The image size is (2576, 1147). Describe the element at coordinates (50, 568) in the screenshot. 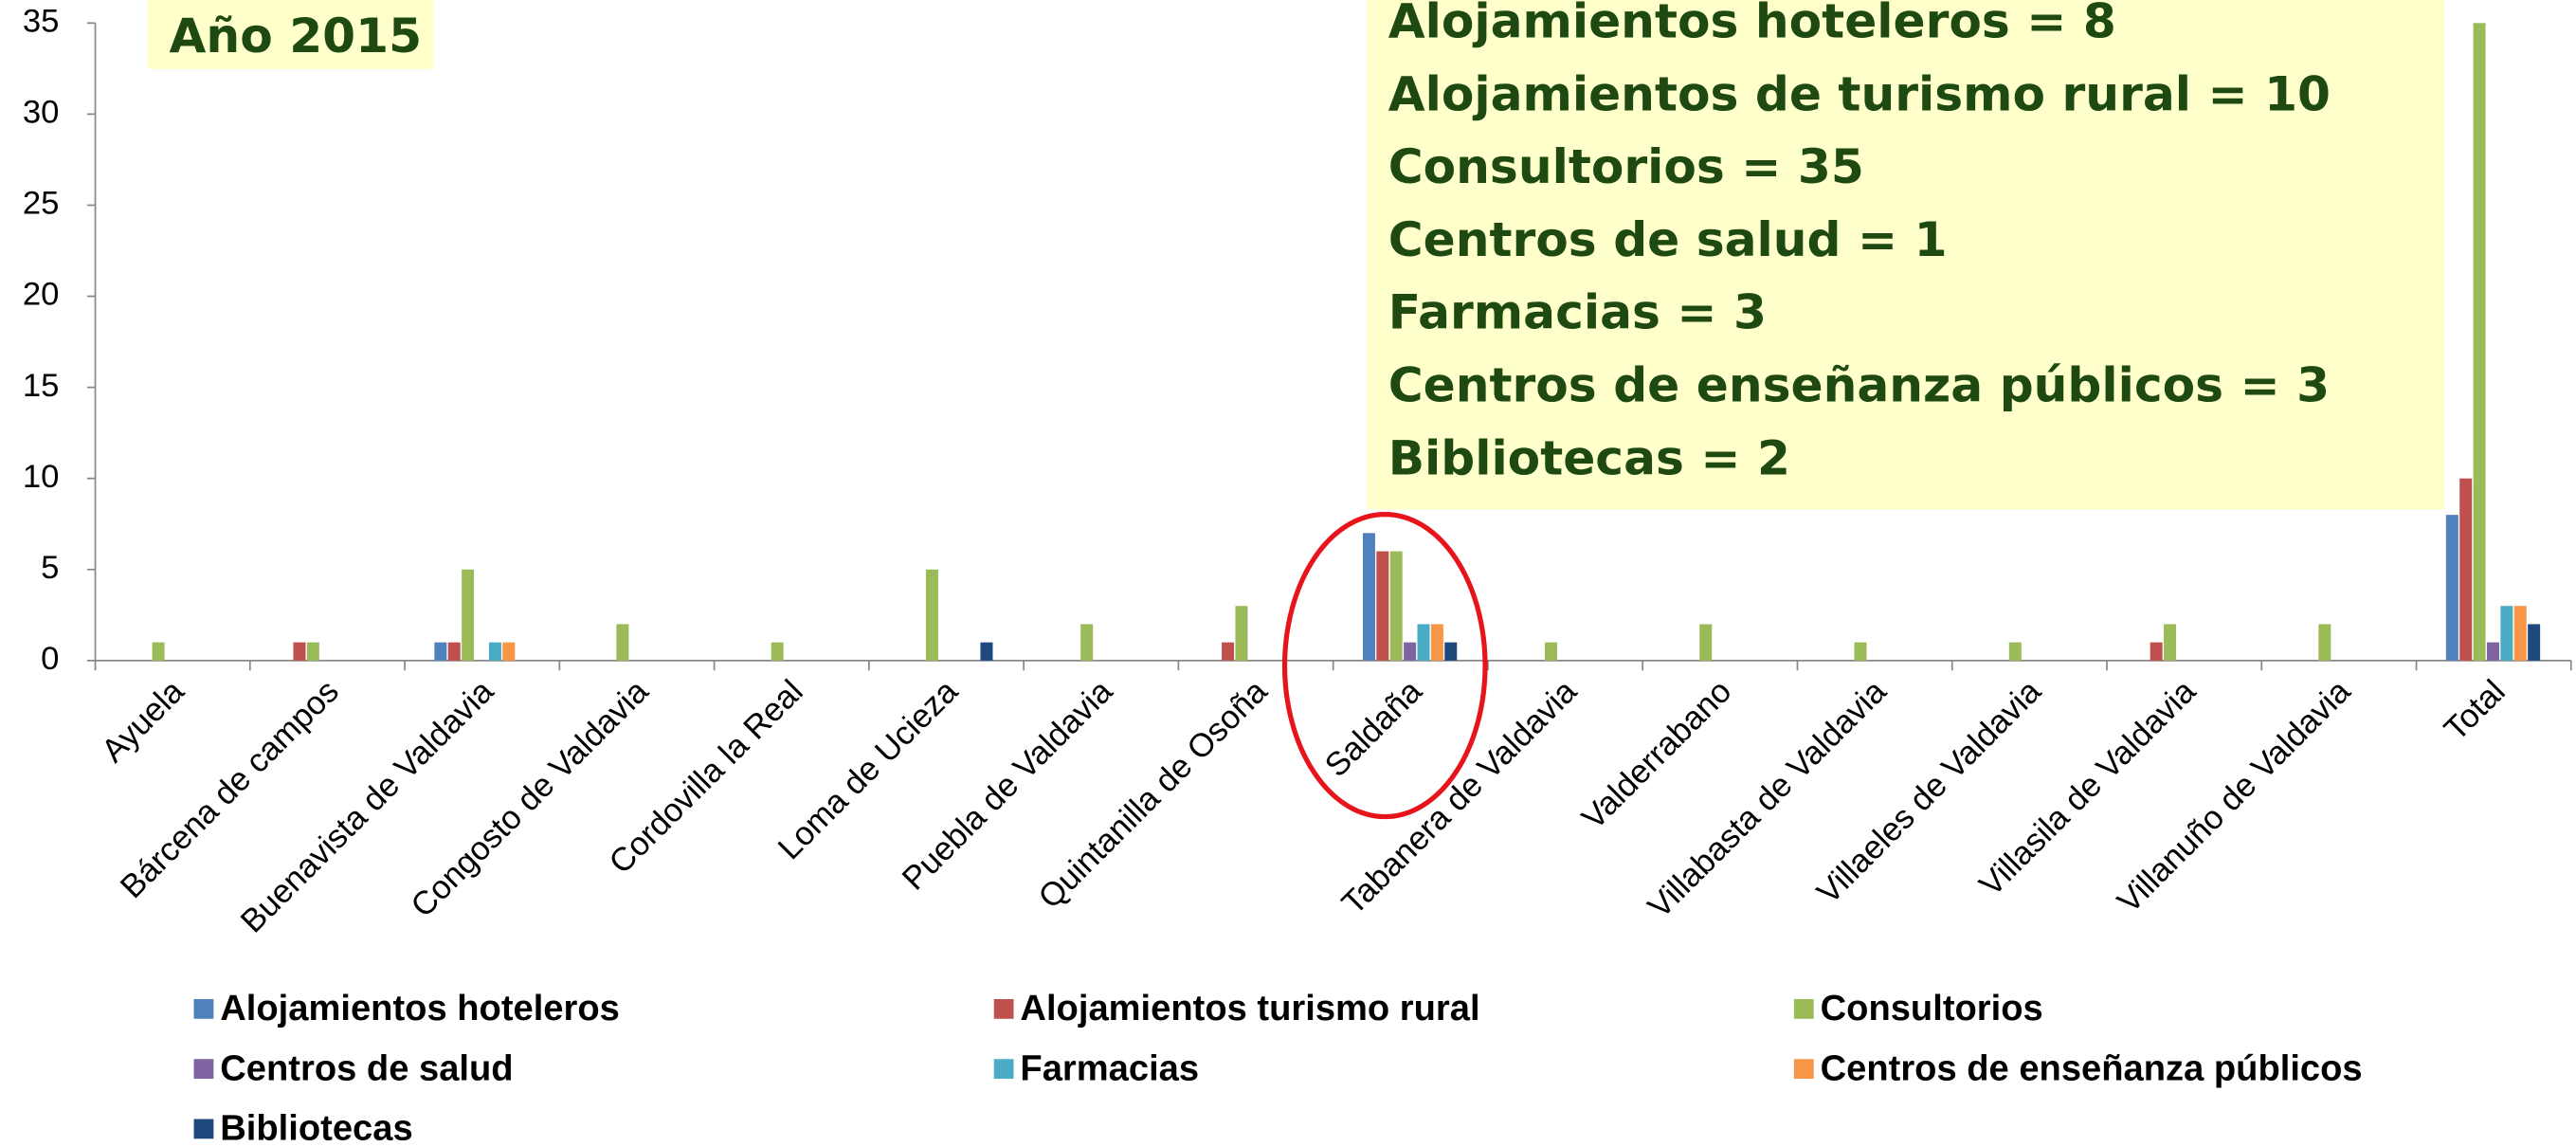

I see `y-tick-label: 5` at that location.